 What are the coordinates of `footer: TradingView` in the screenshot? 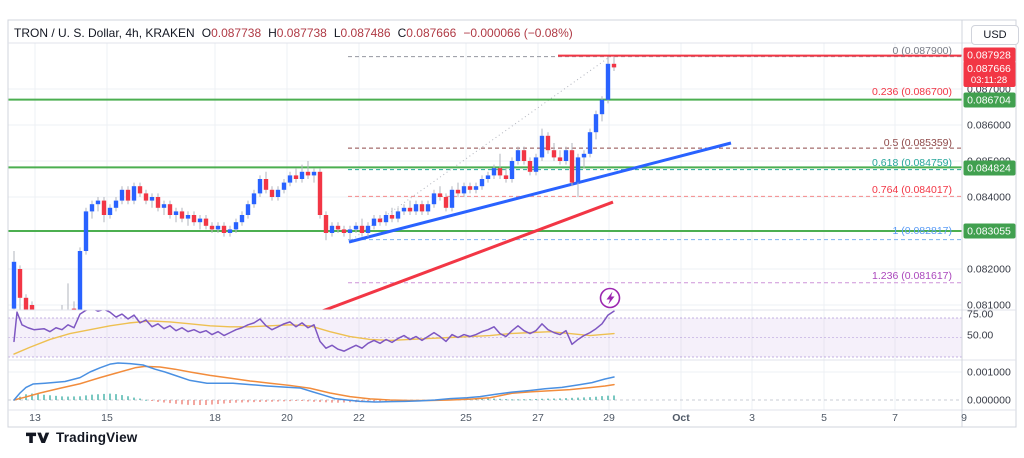 It's located at (81, 437).